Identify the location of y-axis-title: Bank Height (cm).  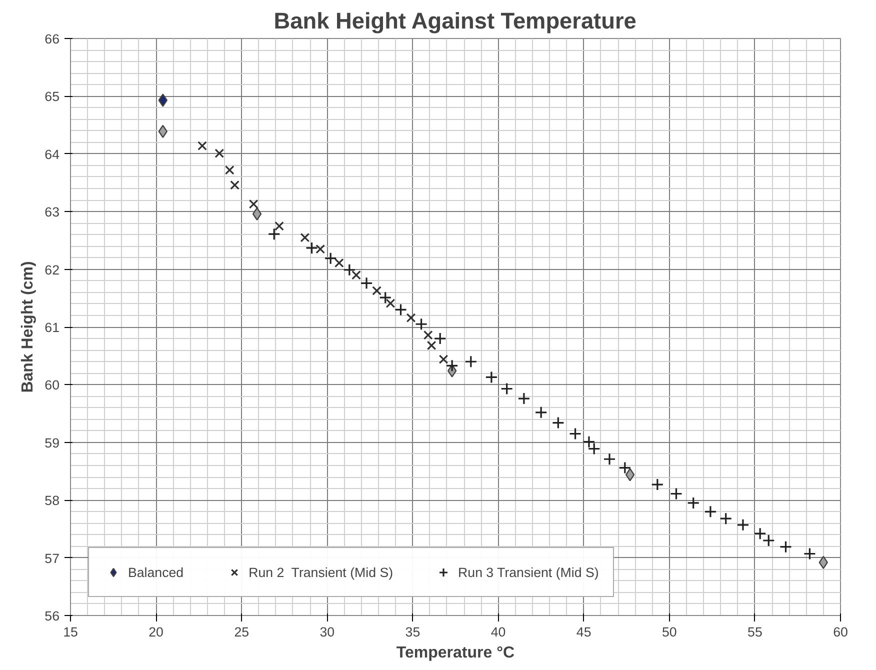
(28, 327).